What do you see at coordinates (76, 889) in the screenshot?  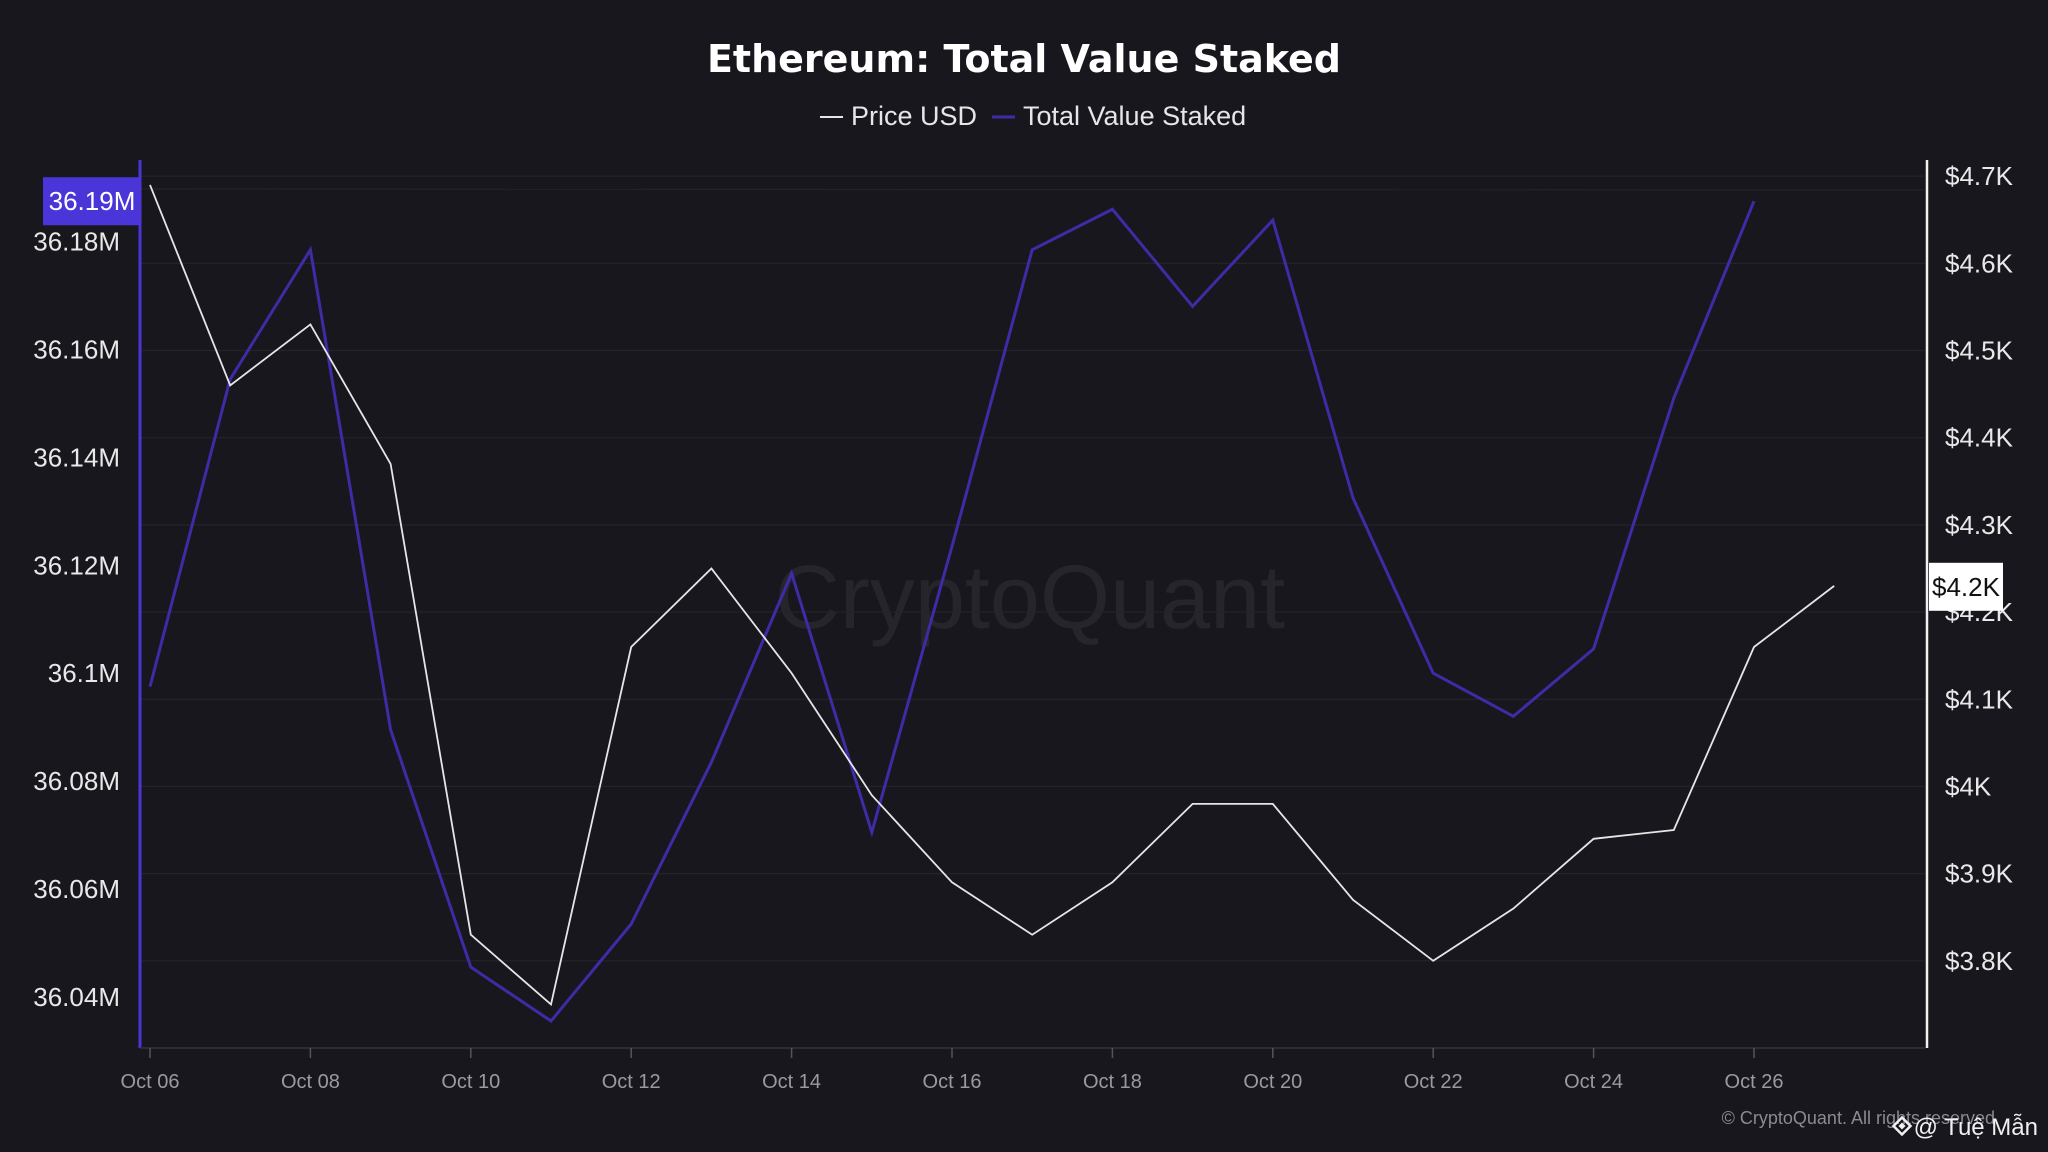 I see `y-left-tick-label: 36.06M` at bounding box center [76, 889].